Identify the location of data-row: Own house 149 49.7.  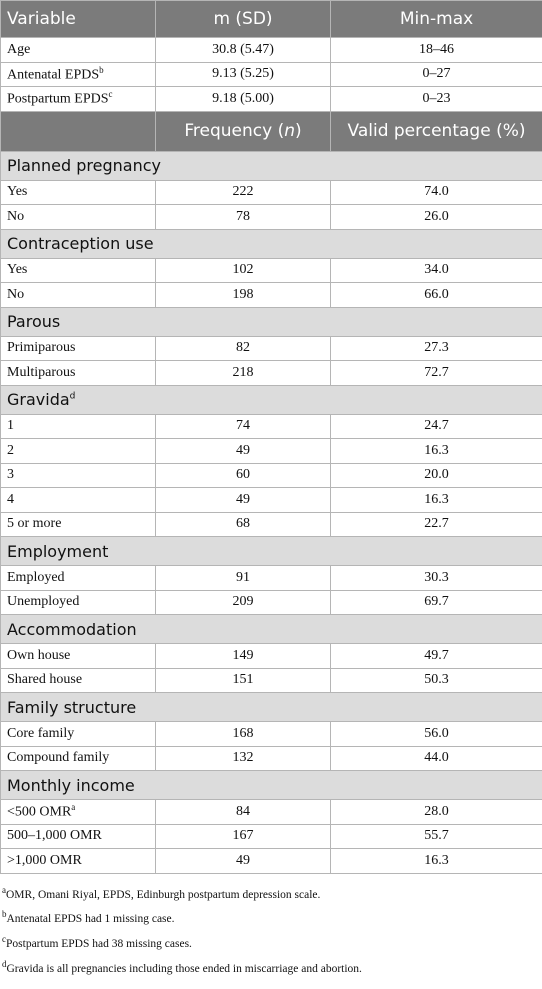
(271, 656).